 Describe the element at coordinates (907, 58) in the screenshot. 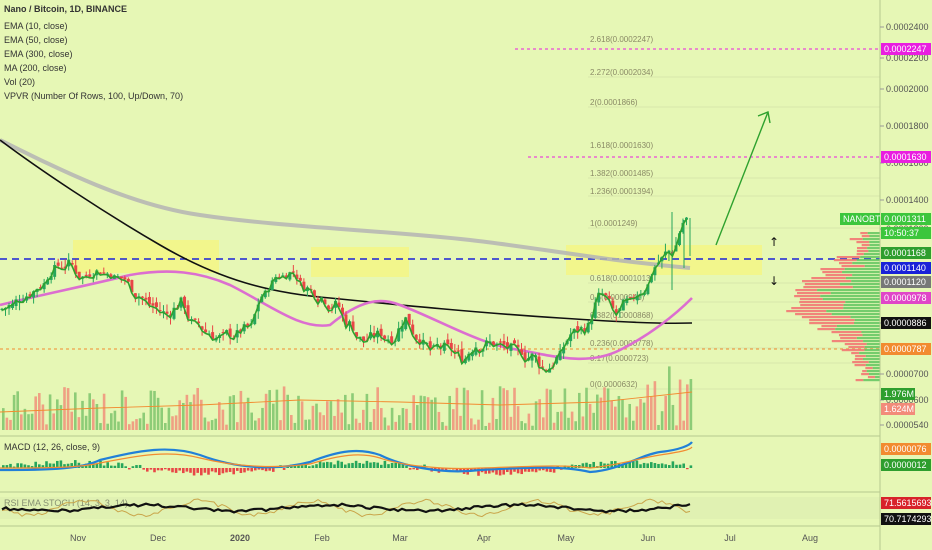

I see `price-tick: 0.0002200` at that location.